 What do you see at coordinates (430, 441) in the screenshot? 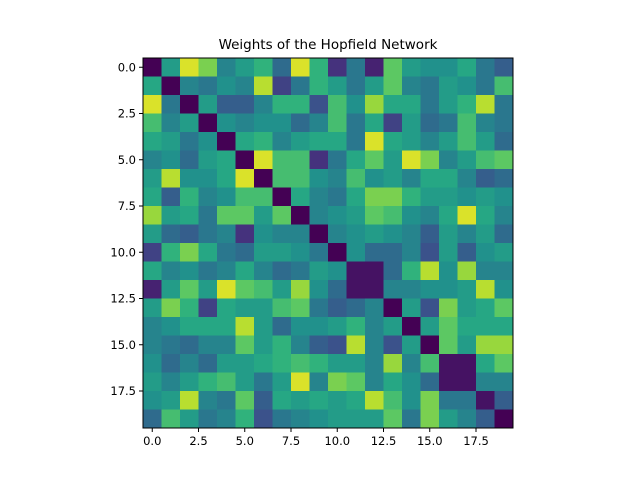
I see `x-tick-label: 15.0` at bounding box center [430, 441].